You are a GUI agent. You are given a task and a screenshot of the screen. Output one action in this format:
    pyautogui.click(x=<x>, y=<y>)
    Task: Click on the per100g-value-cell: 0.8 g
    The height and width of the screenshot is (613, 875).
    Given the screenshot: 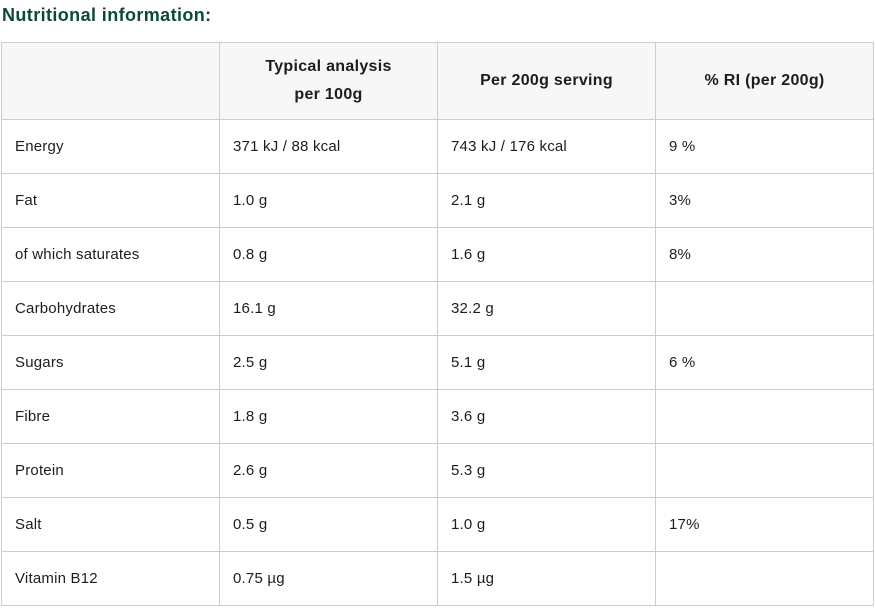 What is the action you would take?
    pyautogui.click(x=328, y=254)
    